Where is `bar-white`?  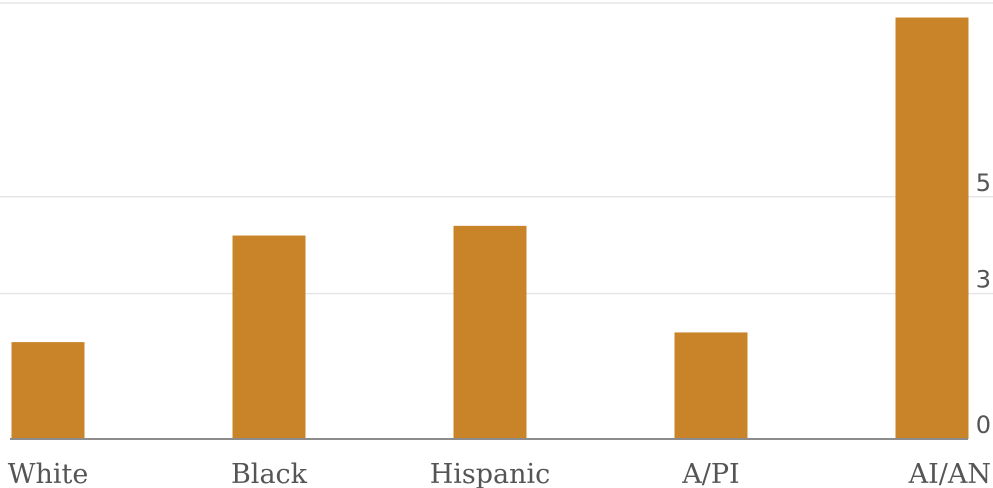
bar-white is located at coordinates (48, 390).